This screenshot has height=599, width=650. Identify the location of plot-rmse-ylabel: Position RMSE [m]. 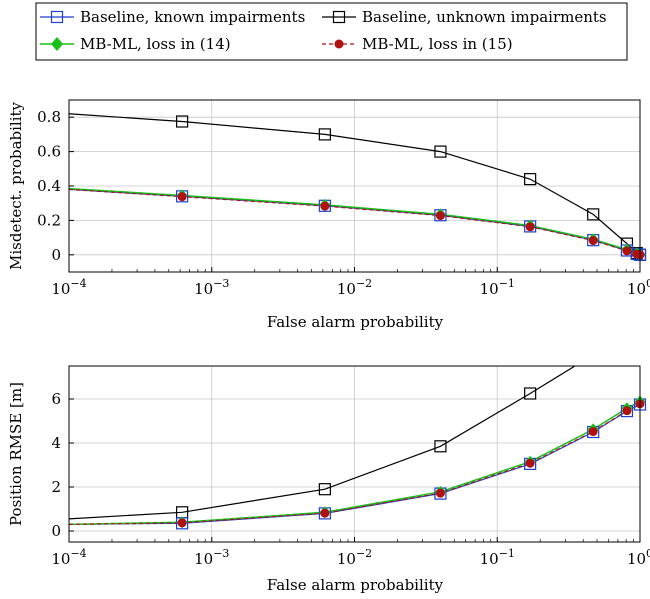
(16, 454).